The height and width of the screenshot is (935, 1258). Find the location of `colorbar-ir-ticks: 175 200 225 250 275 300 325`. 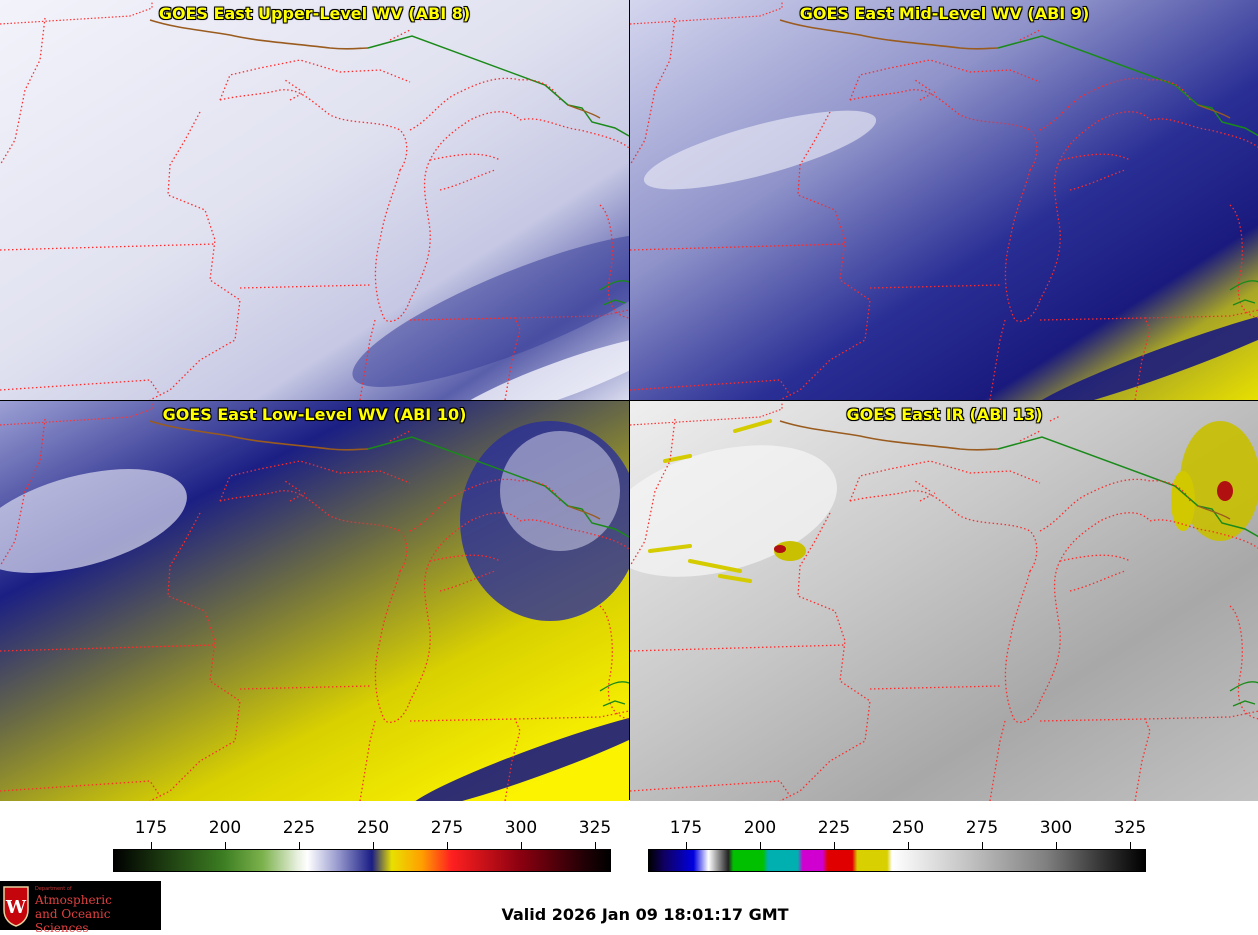

colorbar-ir-ticks: 175 200 225 250 275 300 325 is located at coordinates (897, 834).